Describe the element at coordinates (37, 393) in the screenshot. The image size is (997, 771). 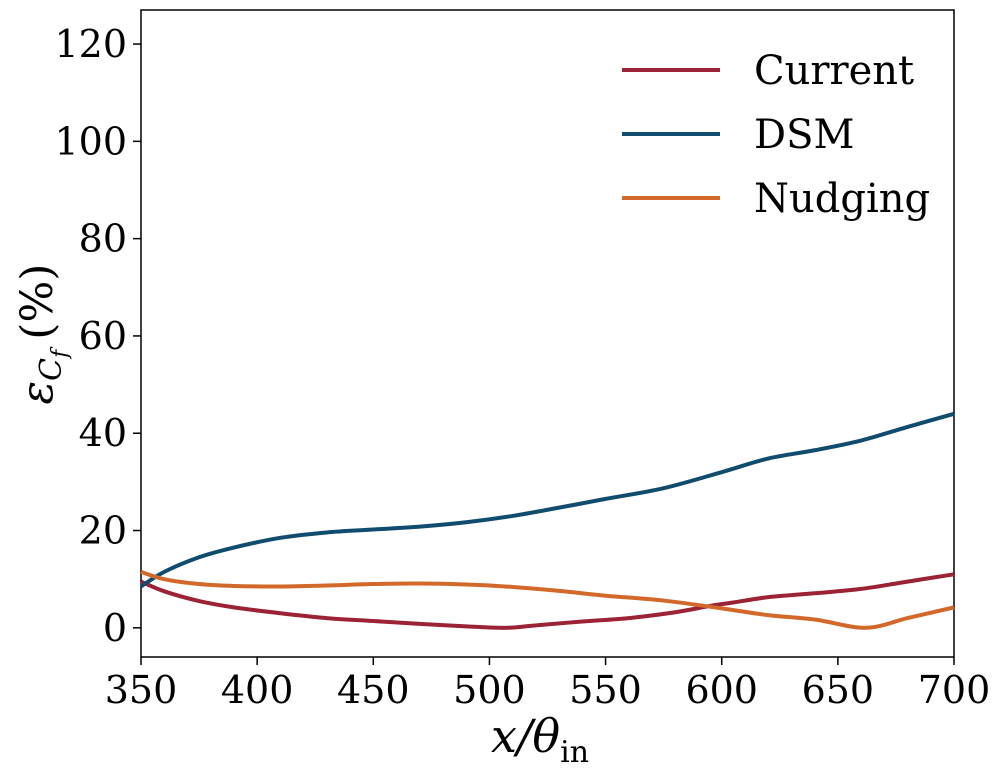
I see `y-axis-label-main: ε` at that location.